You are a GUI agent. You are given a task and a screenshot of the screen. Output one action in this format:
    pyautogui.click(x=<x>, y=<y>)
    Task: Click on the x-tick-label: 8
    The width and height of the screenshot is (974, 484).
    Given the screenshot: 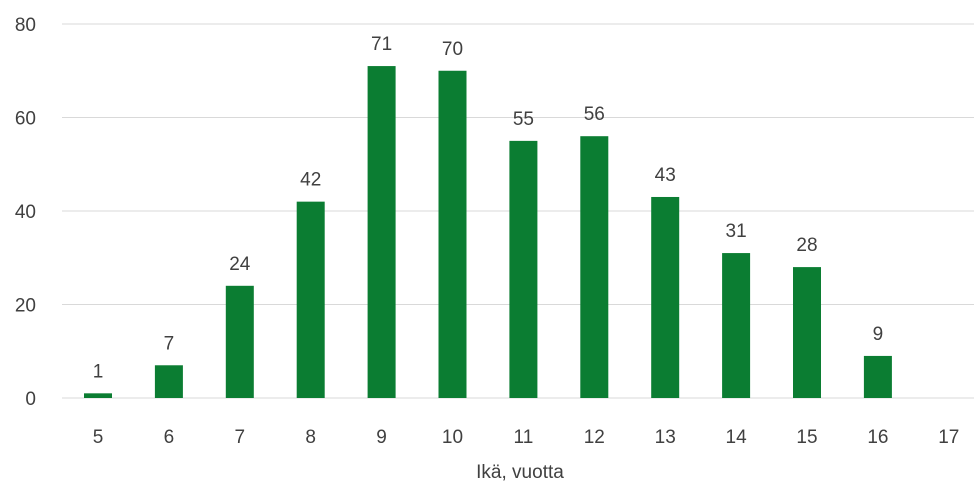 What is the action you would take?
    pyautogui.click(x=310, y=437)
    